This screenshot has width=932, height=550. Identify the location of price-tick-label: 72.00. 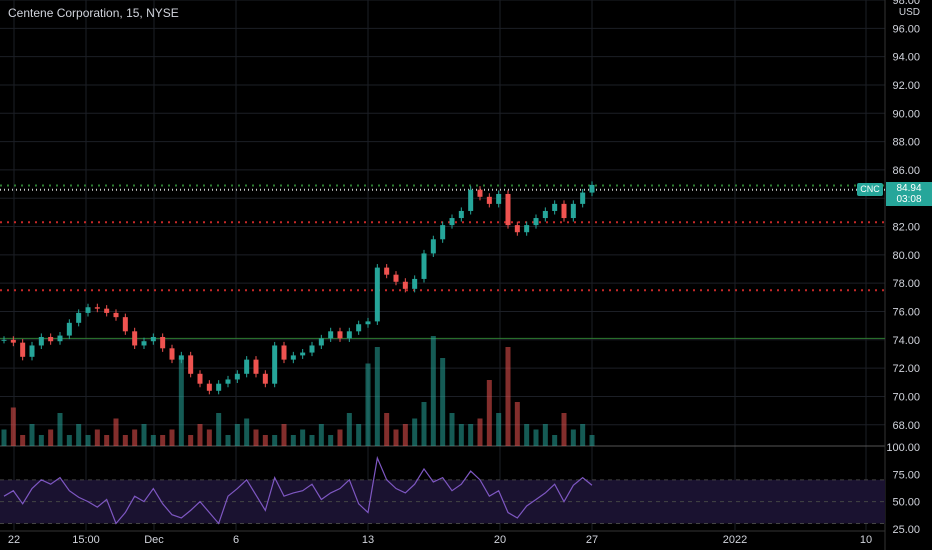
(906, 369).